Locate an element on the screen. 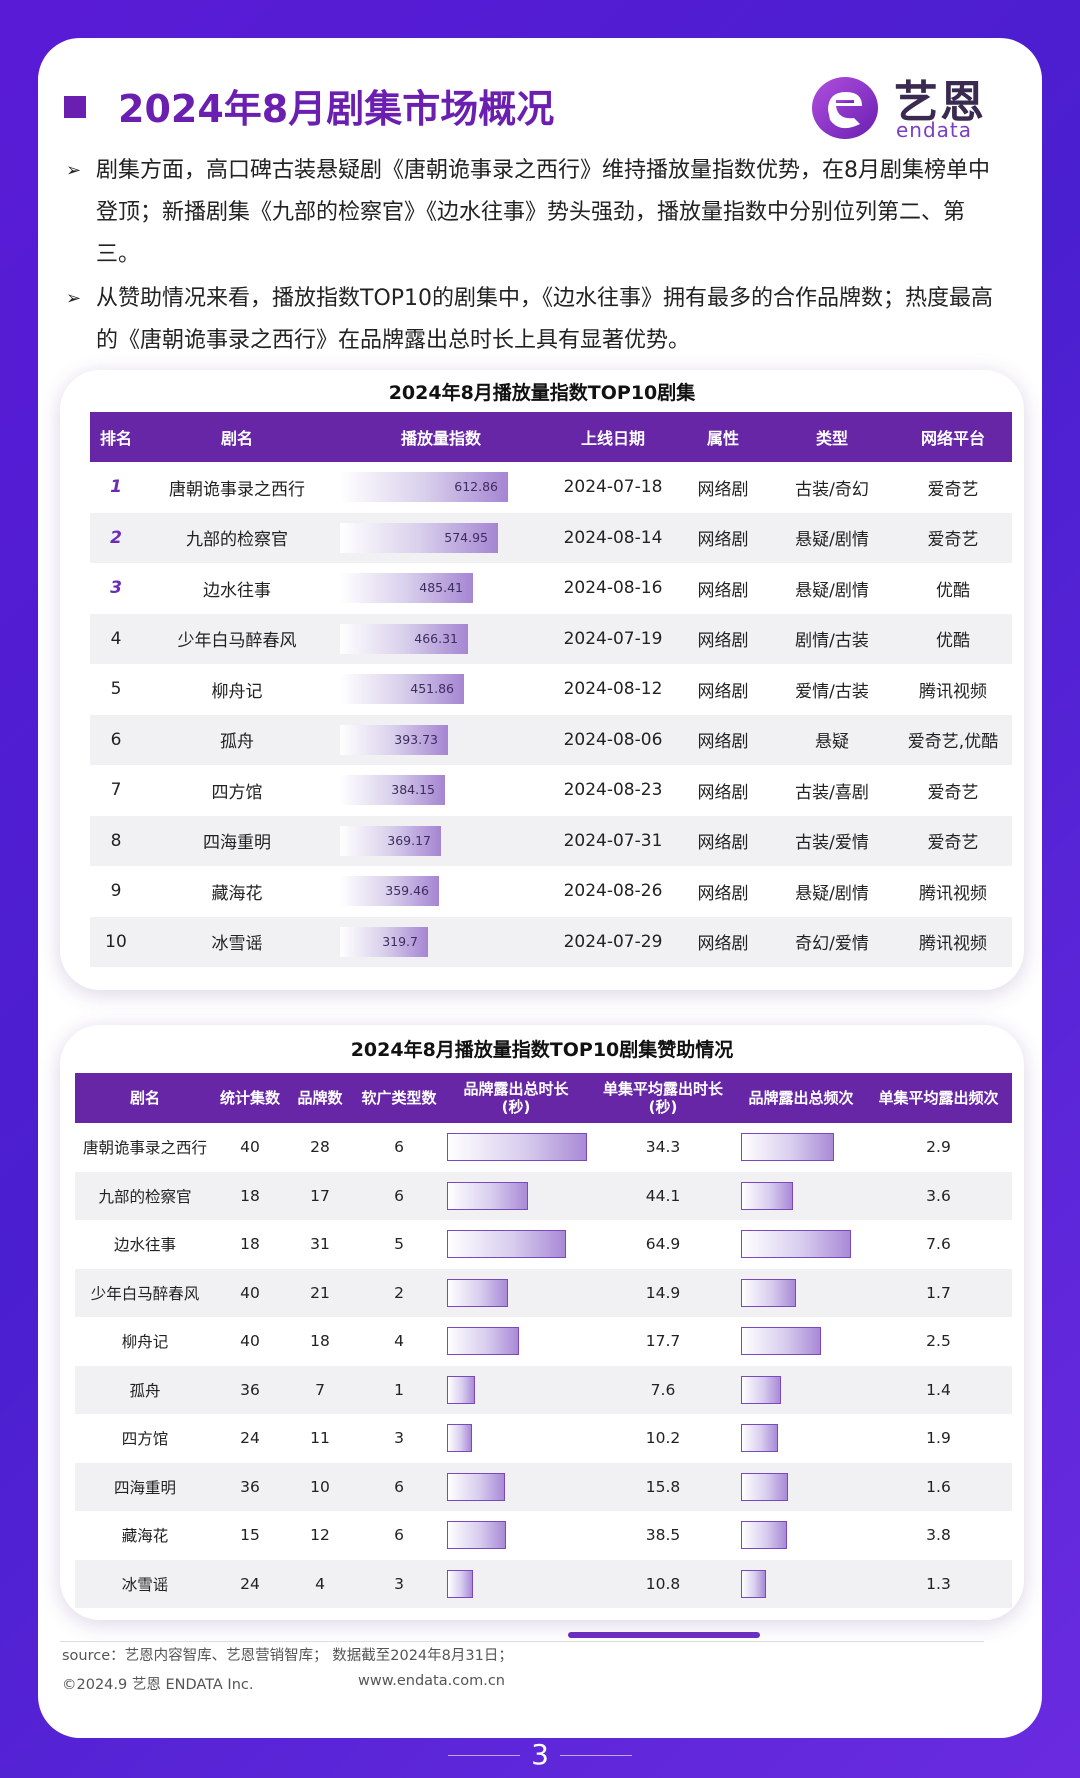 The width and height of the screenshot is (1080, 1778). table-row: 6 孤舟 393.73 2024-08-06 网络剧 悬疑 爱奇艺,优酷 is located at coordinates (551, 739).